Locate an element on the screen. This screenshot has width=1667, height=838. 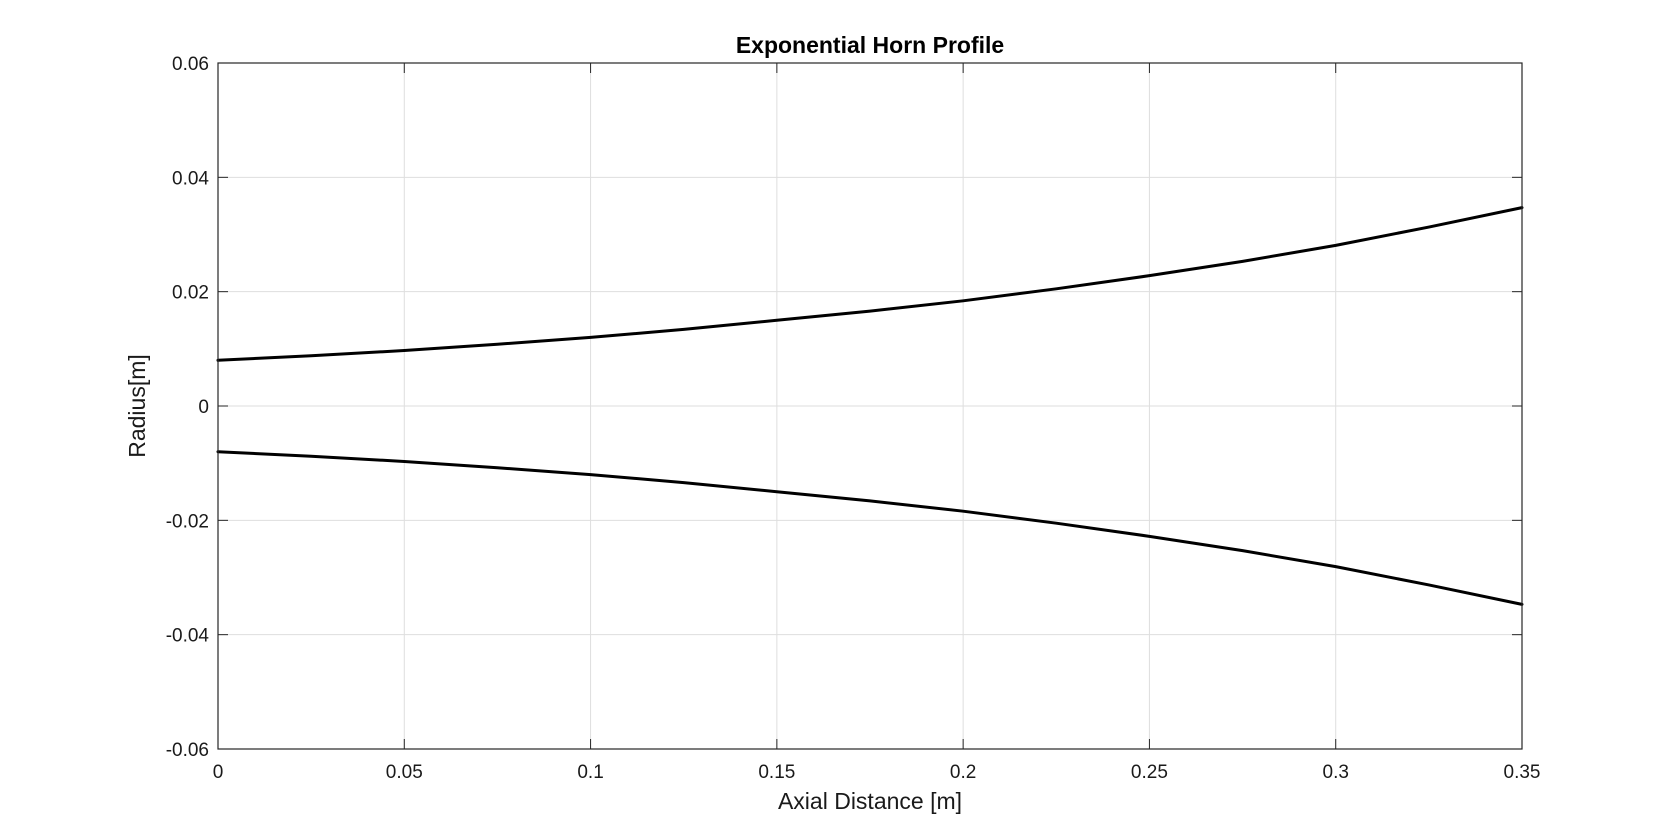
y-tick-label: 0.04 is located at coordinates (190, 178).